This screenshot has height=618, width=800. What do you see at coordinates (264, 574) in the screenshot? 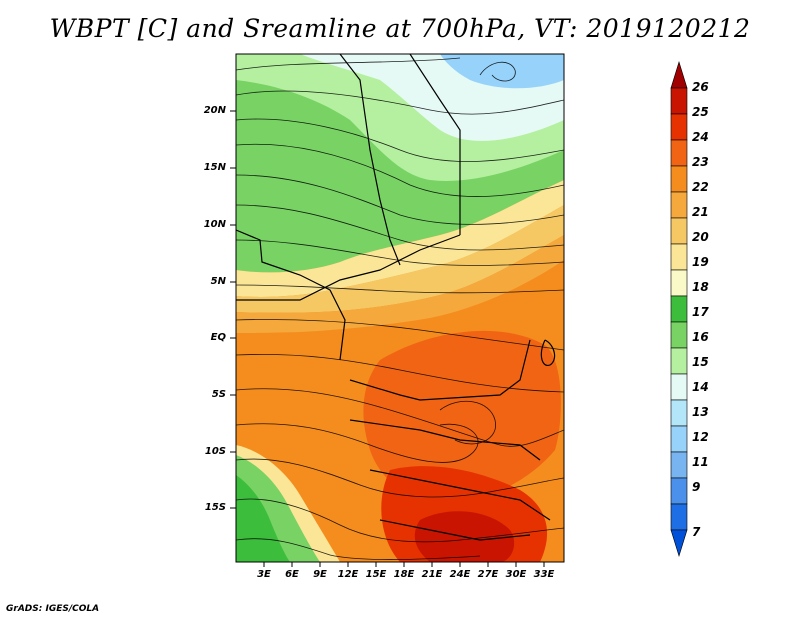
I see `lon-label: 3E` at bounding box center [264, 574].